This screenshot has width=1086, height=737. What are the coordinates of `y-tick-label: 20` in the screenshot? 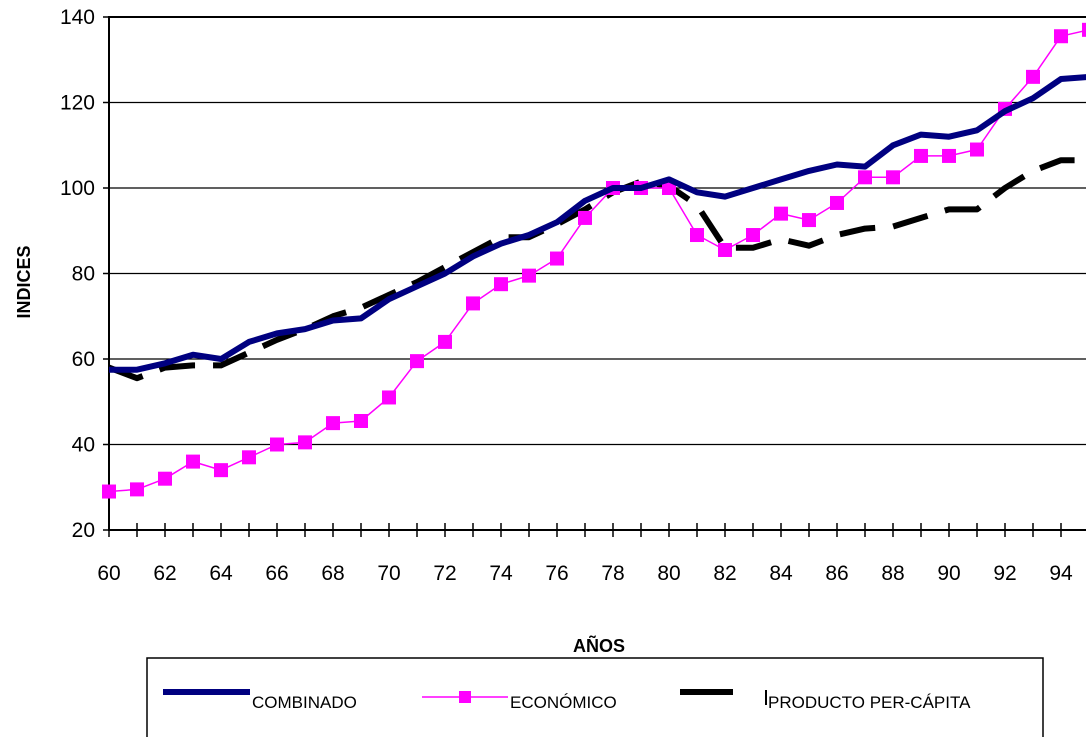 It's located at (83, 530).